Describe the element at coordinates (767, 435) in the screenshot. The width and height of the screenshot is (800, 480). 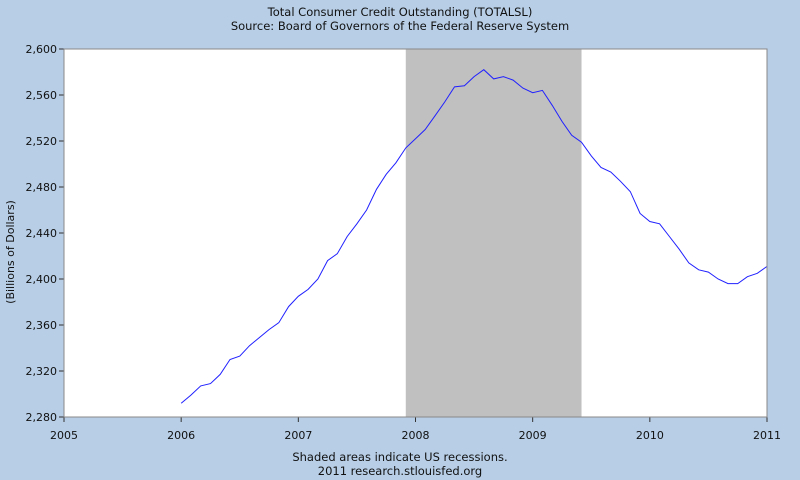
I see `x-tick-label: 2011` at that location.